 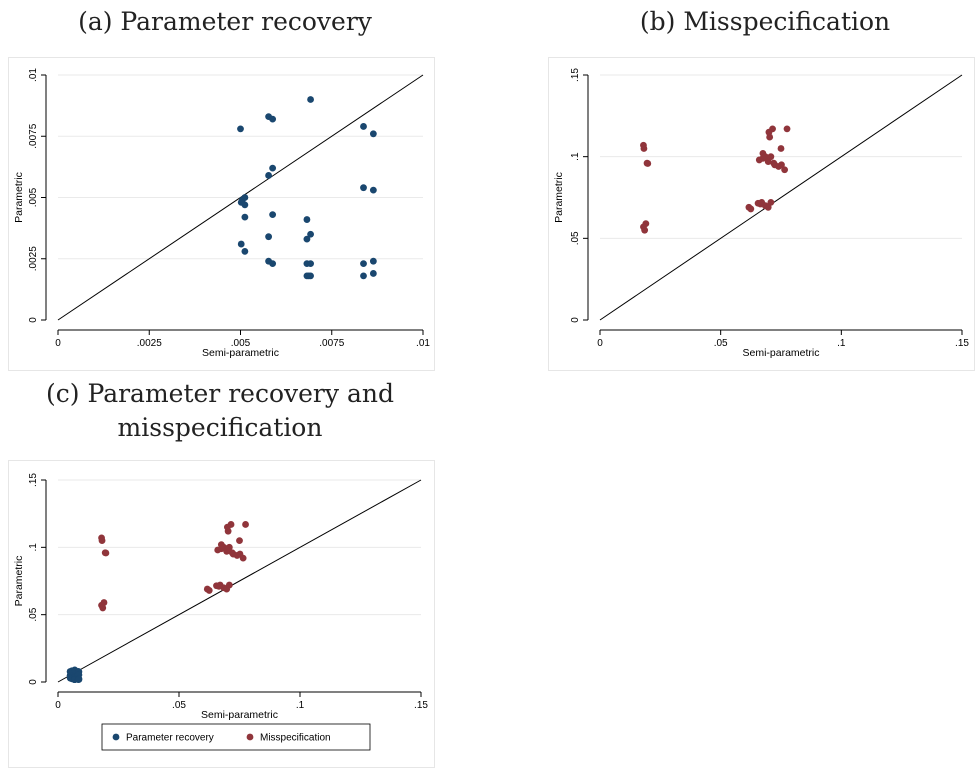 I want to click on caption-b: (b) Misspecification, so click(x=765, y=21).